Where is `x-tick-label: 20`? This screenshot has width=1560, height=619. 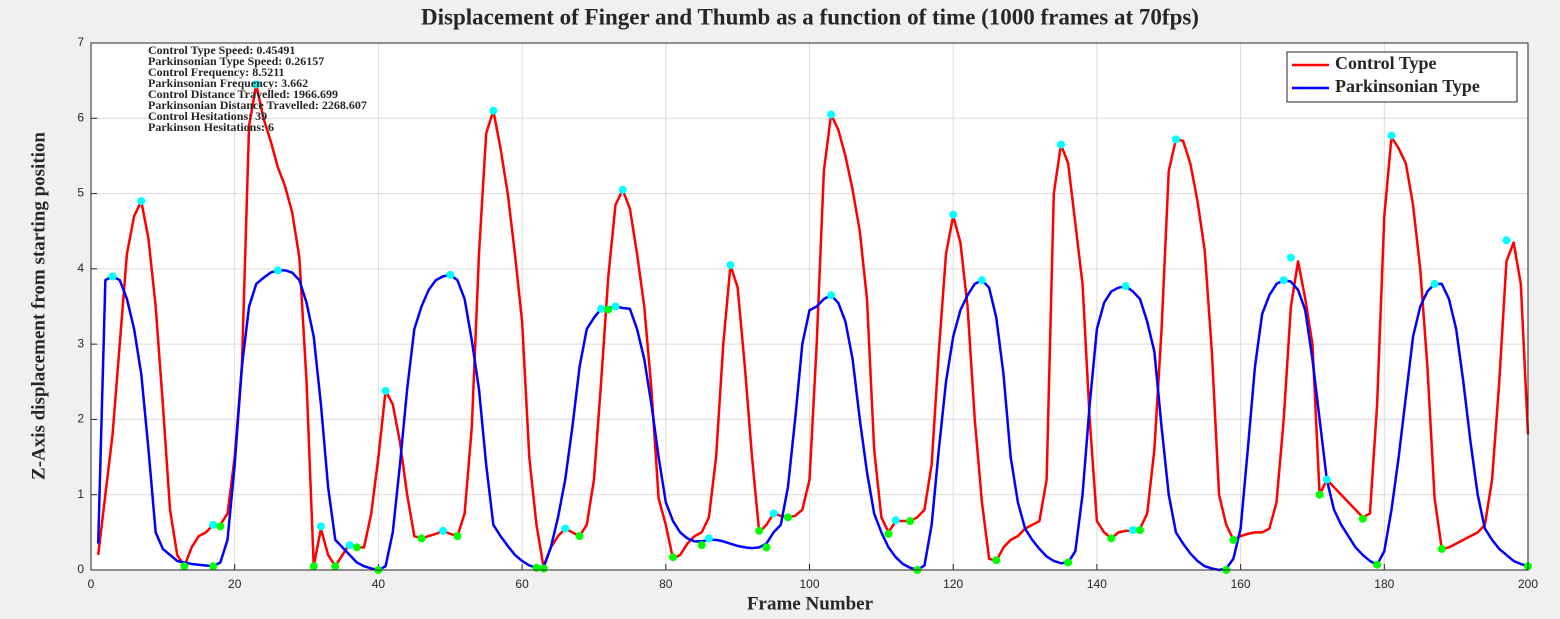 x-tick-label: 20 is located at coordinates (235, 584).